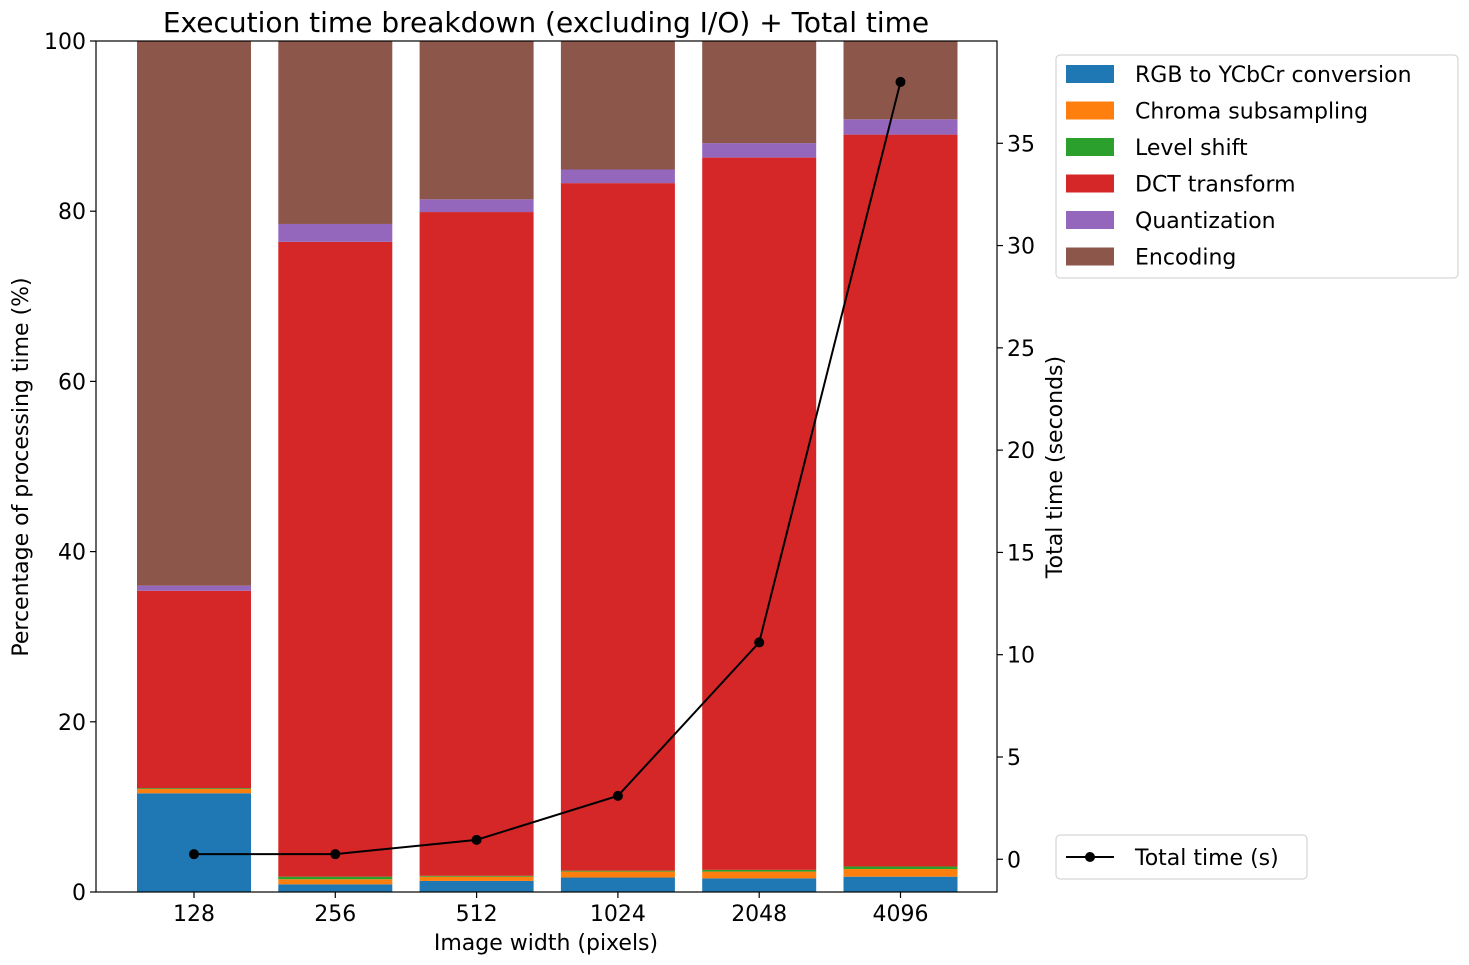  What do you see at coordinates (65, 42) in the screenshot?
I see `y-tick-label: 100` at bounding box center [65, 42].